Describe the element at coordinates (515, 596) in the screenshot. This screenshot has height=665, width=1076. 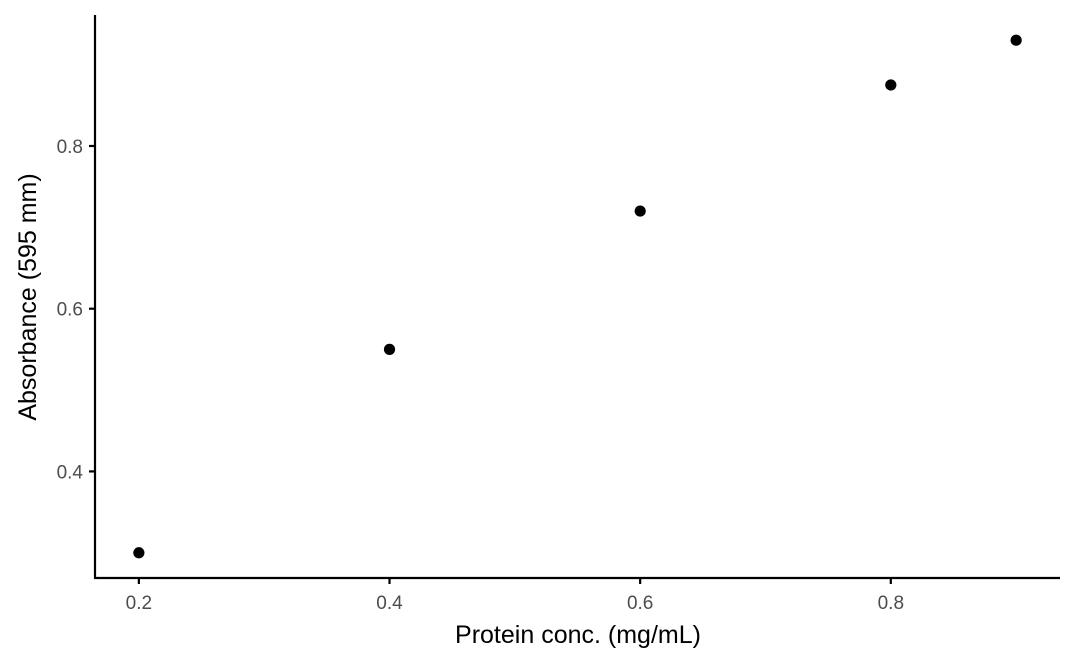
I see `x-axis-ticks: 0.2 0.4 0.6 0.8` at that location.